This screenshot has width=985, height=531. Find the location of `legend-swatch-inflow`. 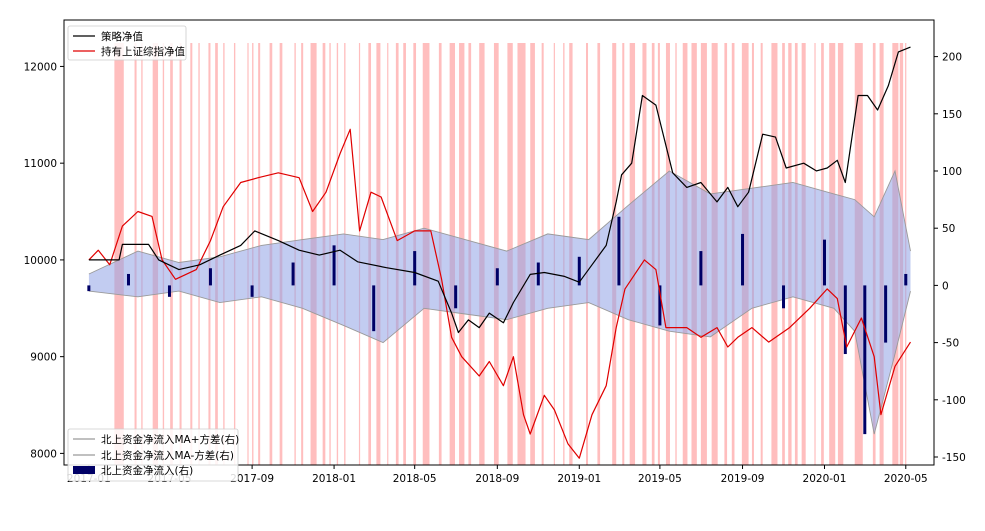

legend-swatch-inflow is located at coordinates (84, 470).